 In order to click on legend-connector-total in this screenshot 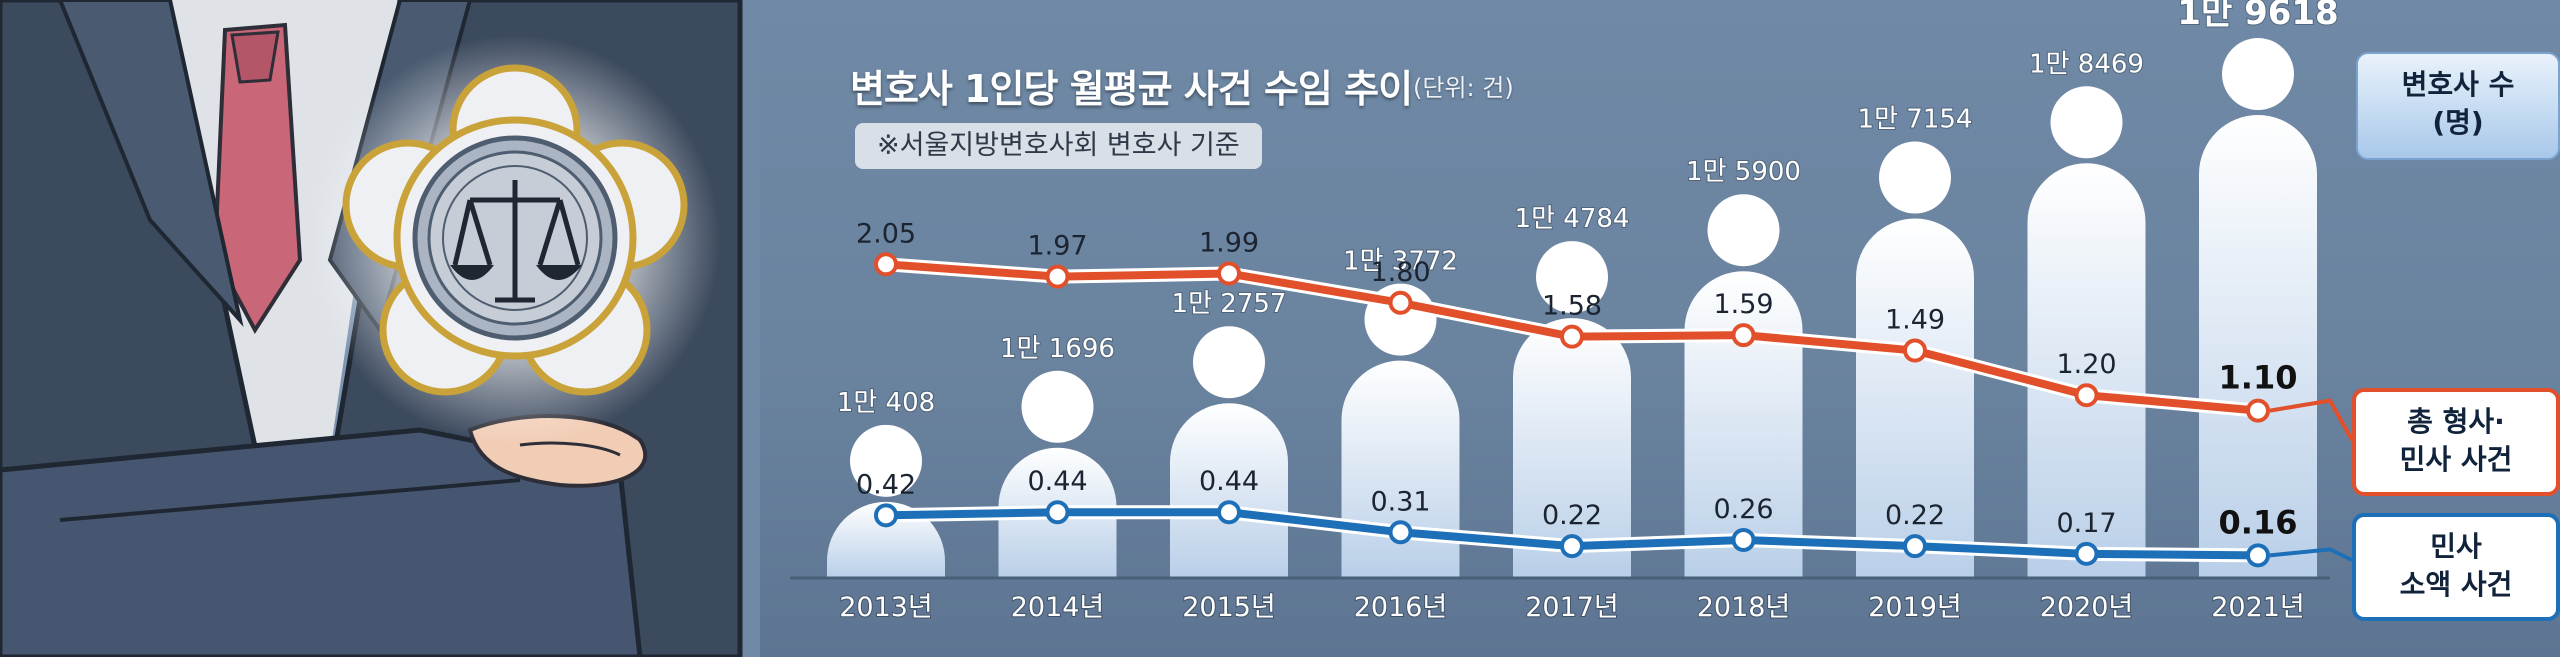, I will do `click(2311, 419)`.